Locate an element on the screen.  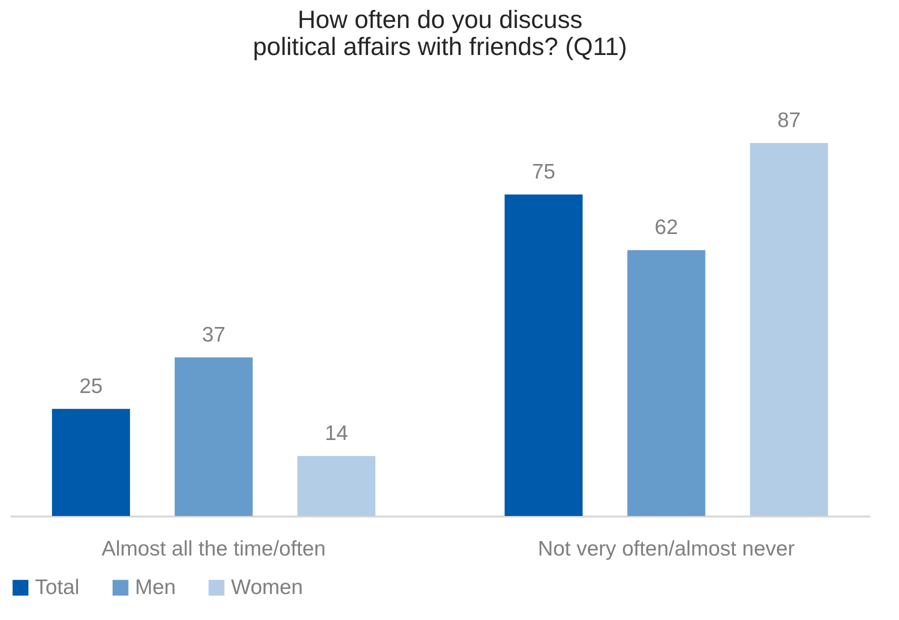
data-label: 37 is located at coordinates (214, 334).